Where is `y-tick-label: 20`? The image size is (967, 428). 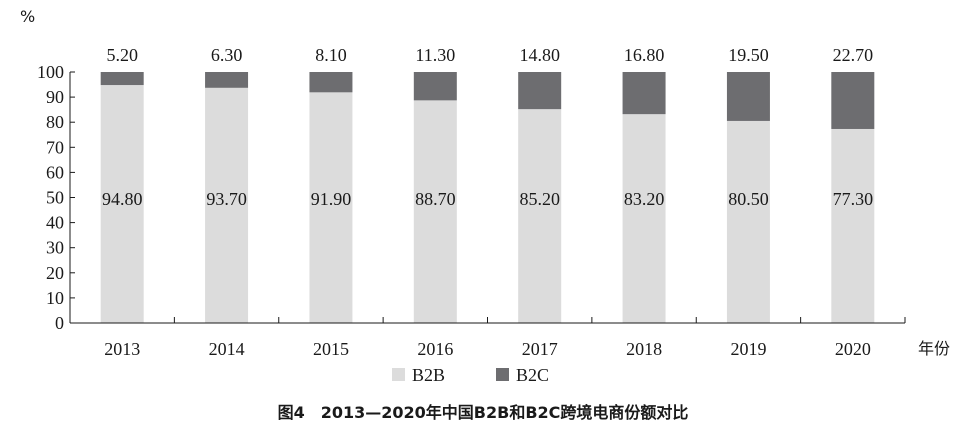
y-tick-label: 20 is located at coordinates (55, 273).